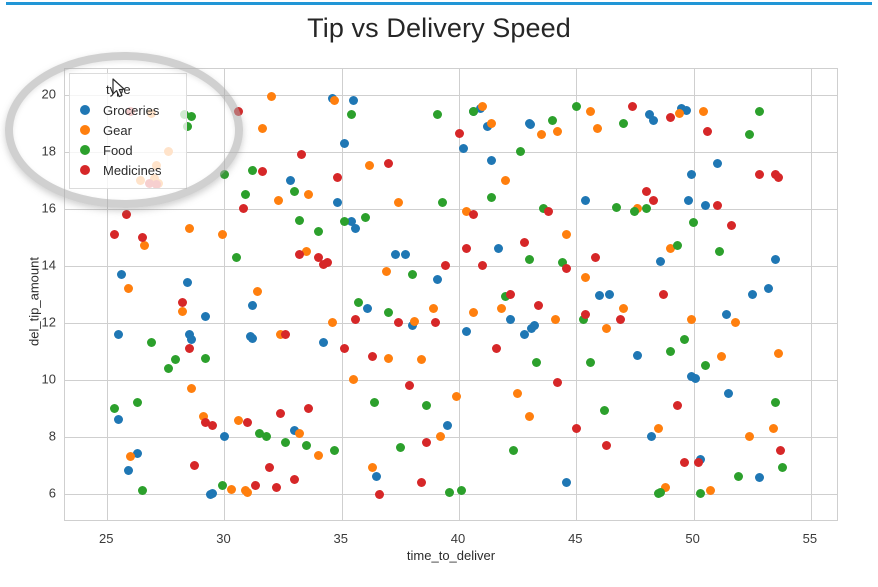 The image size is (878, 587). I want to click on legend-entries: Groceries Gear Food Medicines, so click(128, 140).